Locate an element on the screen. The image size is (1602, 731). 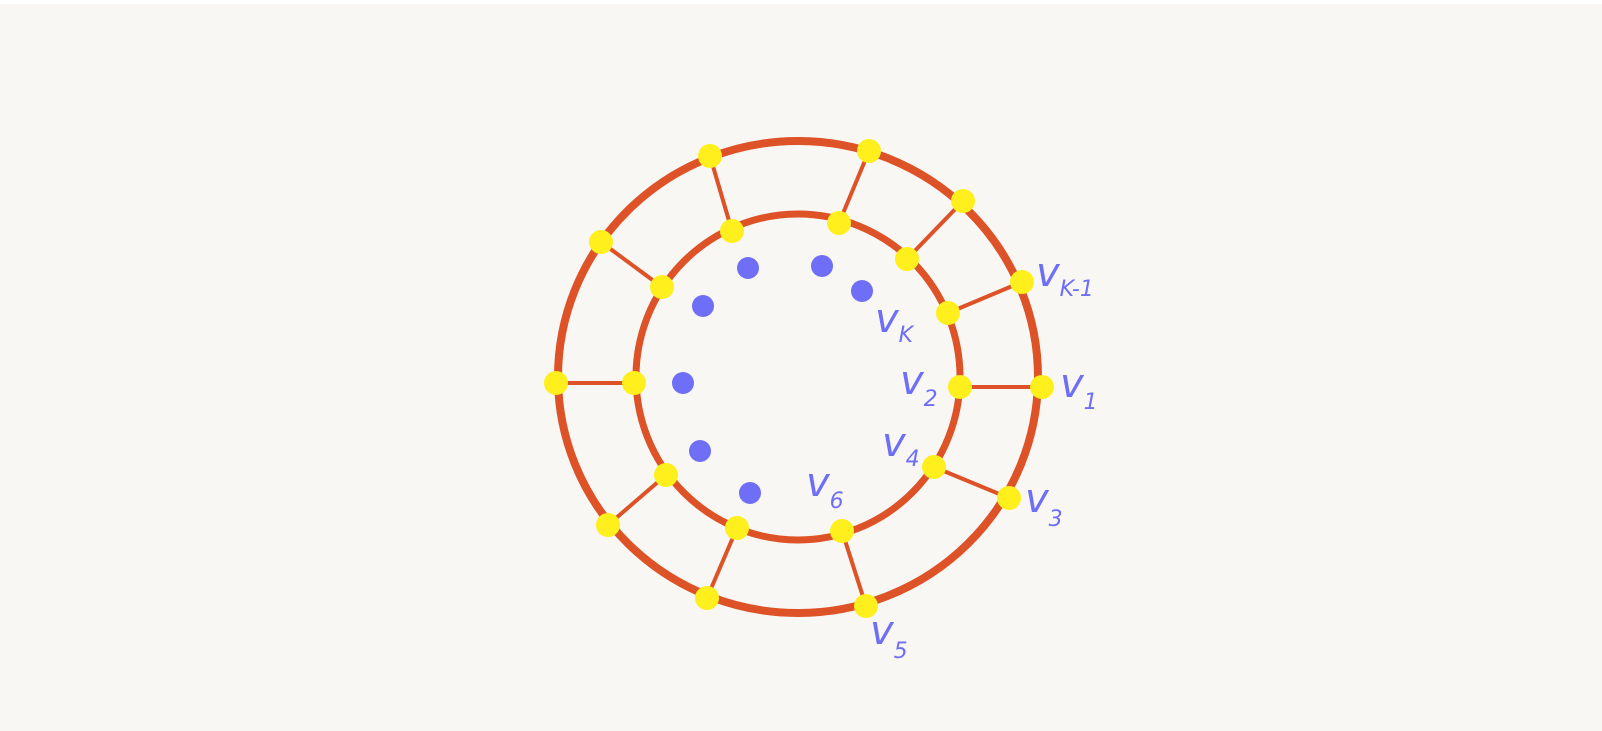
label-v2: v2 is located at coordinates (919, 385).